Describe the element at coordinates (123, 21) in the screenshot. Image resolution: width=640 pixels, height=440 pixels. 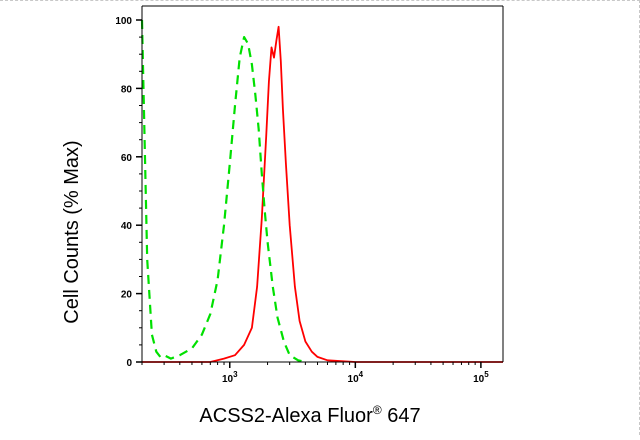
I see `y-tick-label-5: 100` at that location.